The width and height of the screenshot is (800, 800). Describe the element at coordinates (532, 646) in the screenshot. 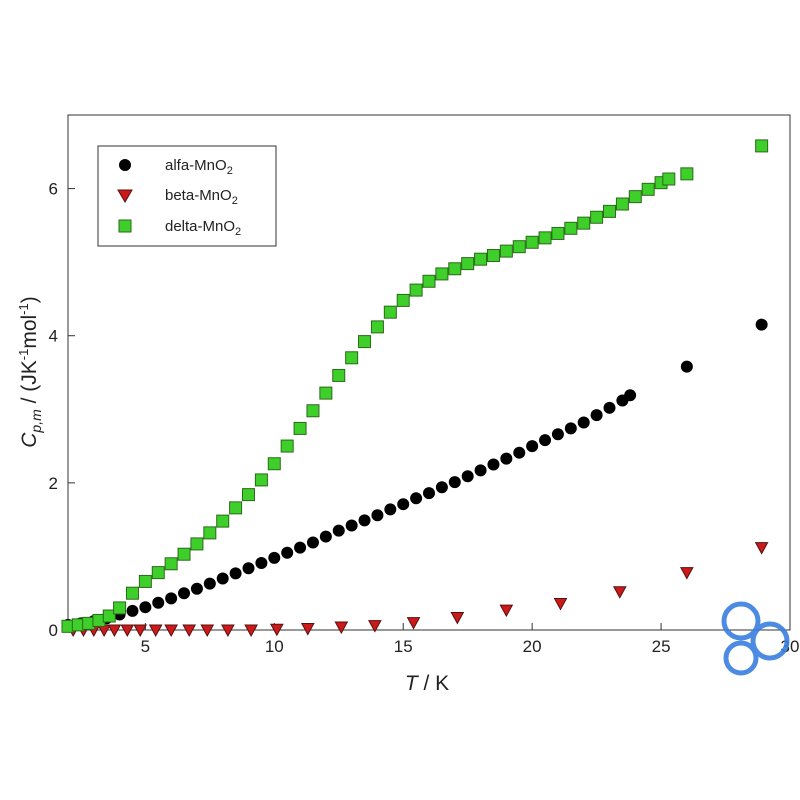

I see `x-tick-label: 20` at that location.